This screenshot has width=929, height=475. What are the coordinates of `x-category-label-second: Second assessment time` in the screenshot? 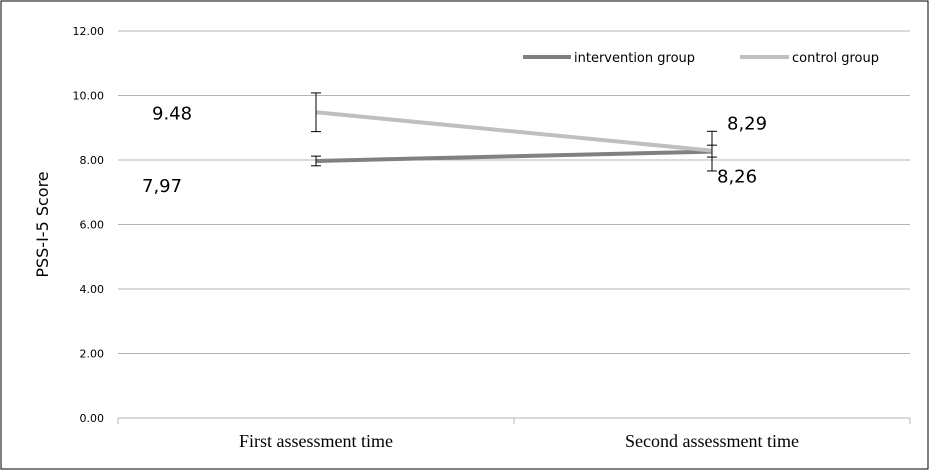 It's located at (712, 441).